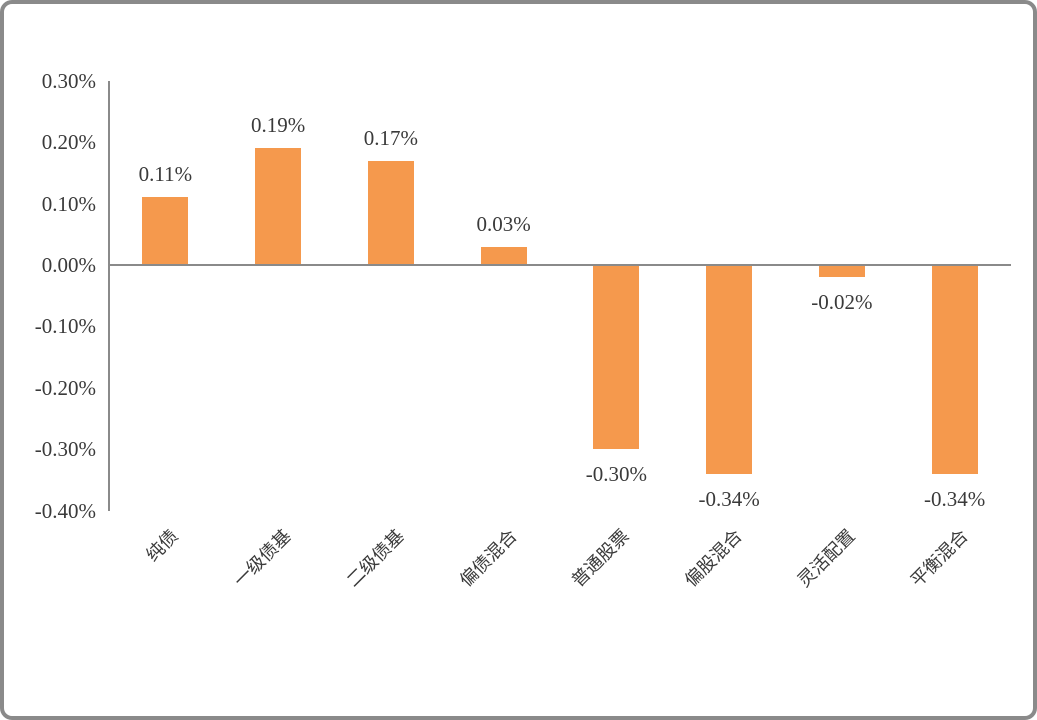  What do you see at coordinates (559, 265) in the screenshot?
I see `zero-baseline` at bounding box center [559, 265].